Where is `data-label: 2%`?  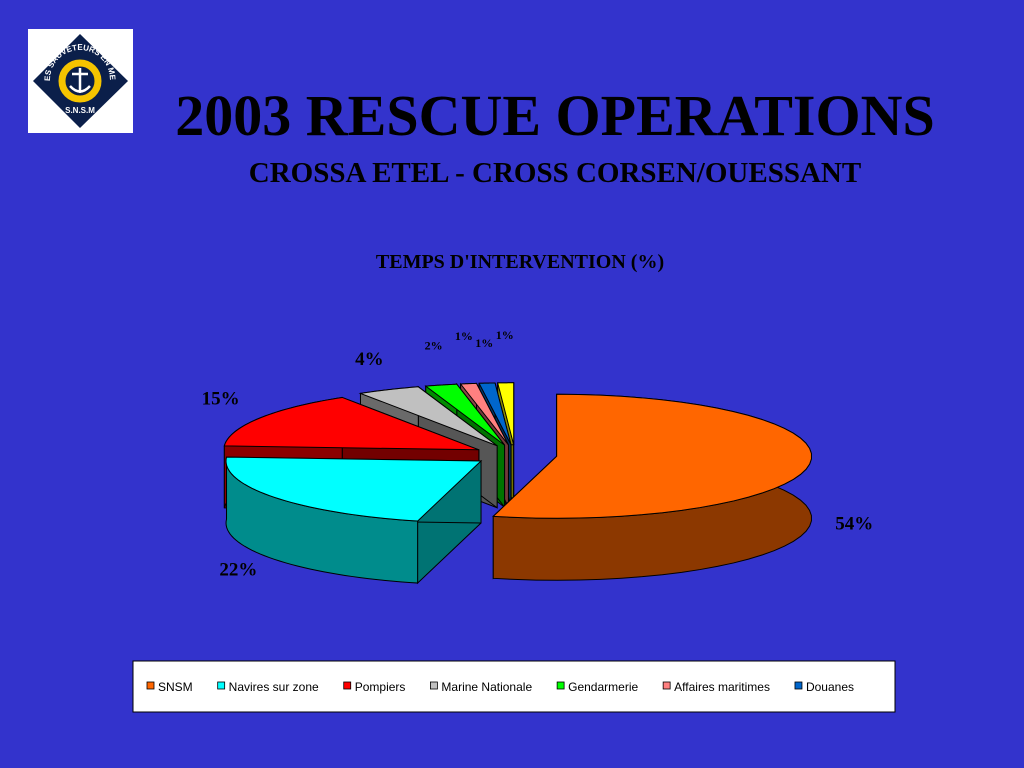 data-label: 2% is located at coordinates (434, 346).